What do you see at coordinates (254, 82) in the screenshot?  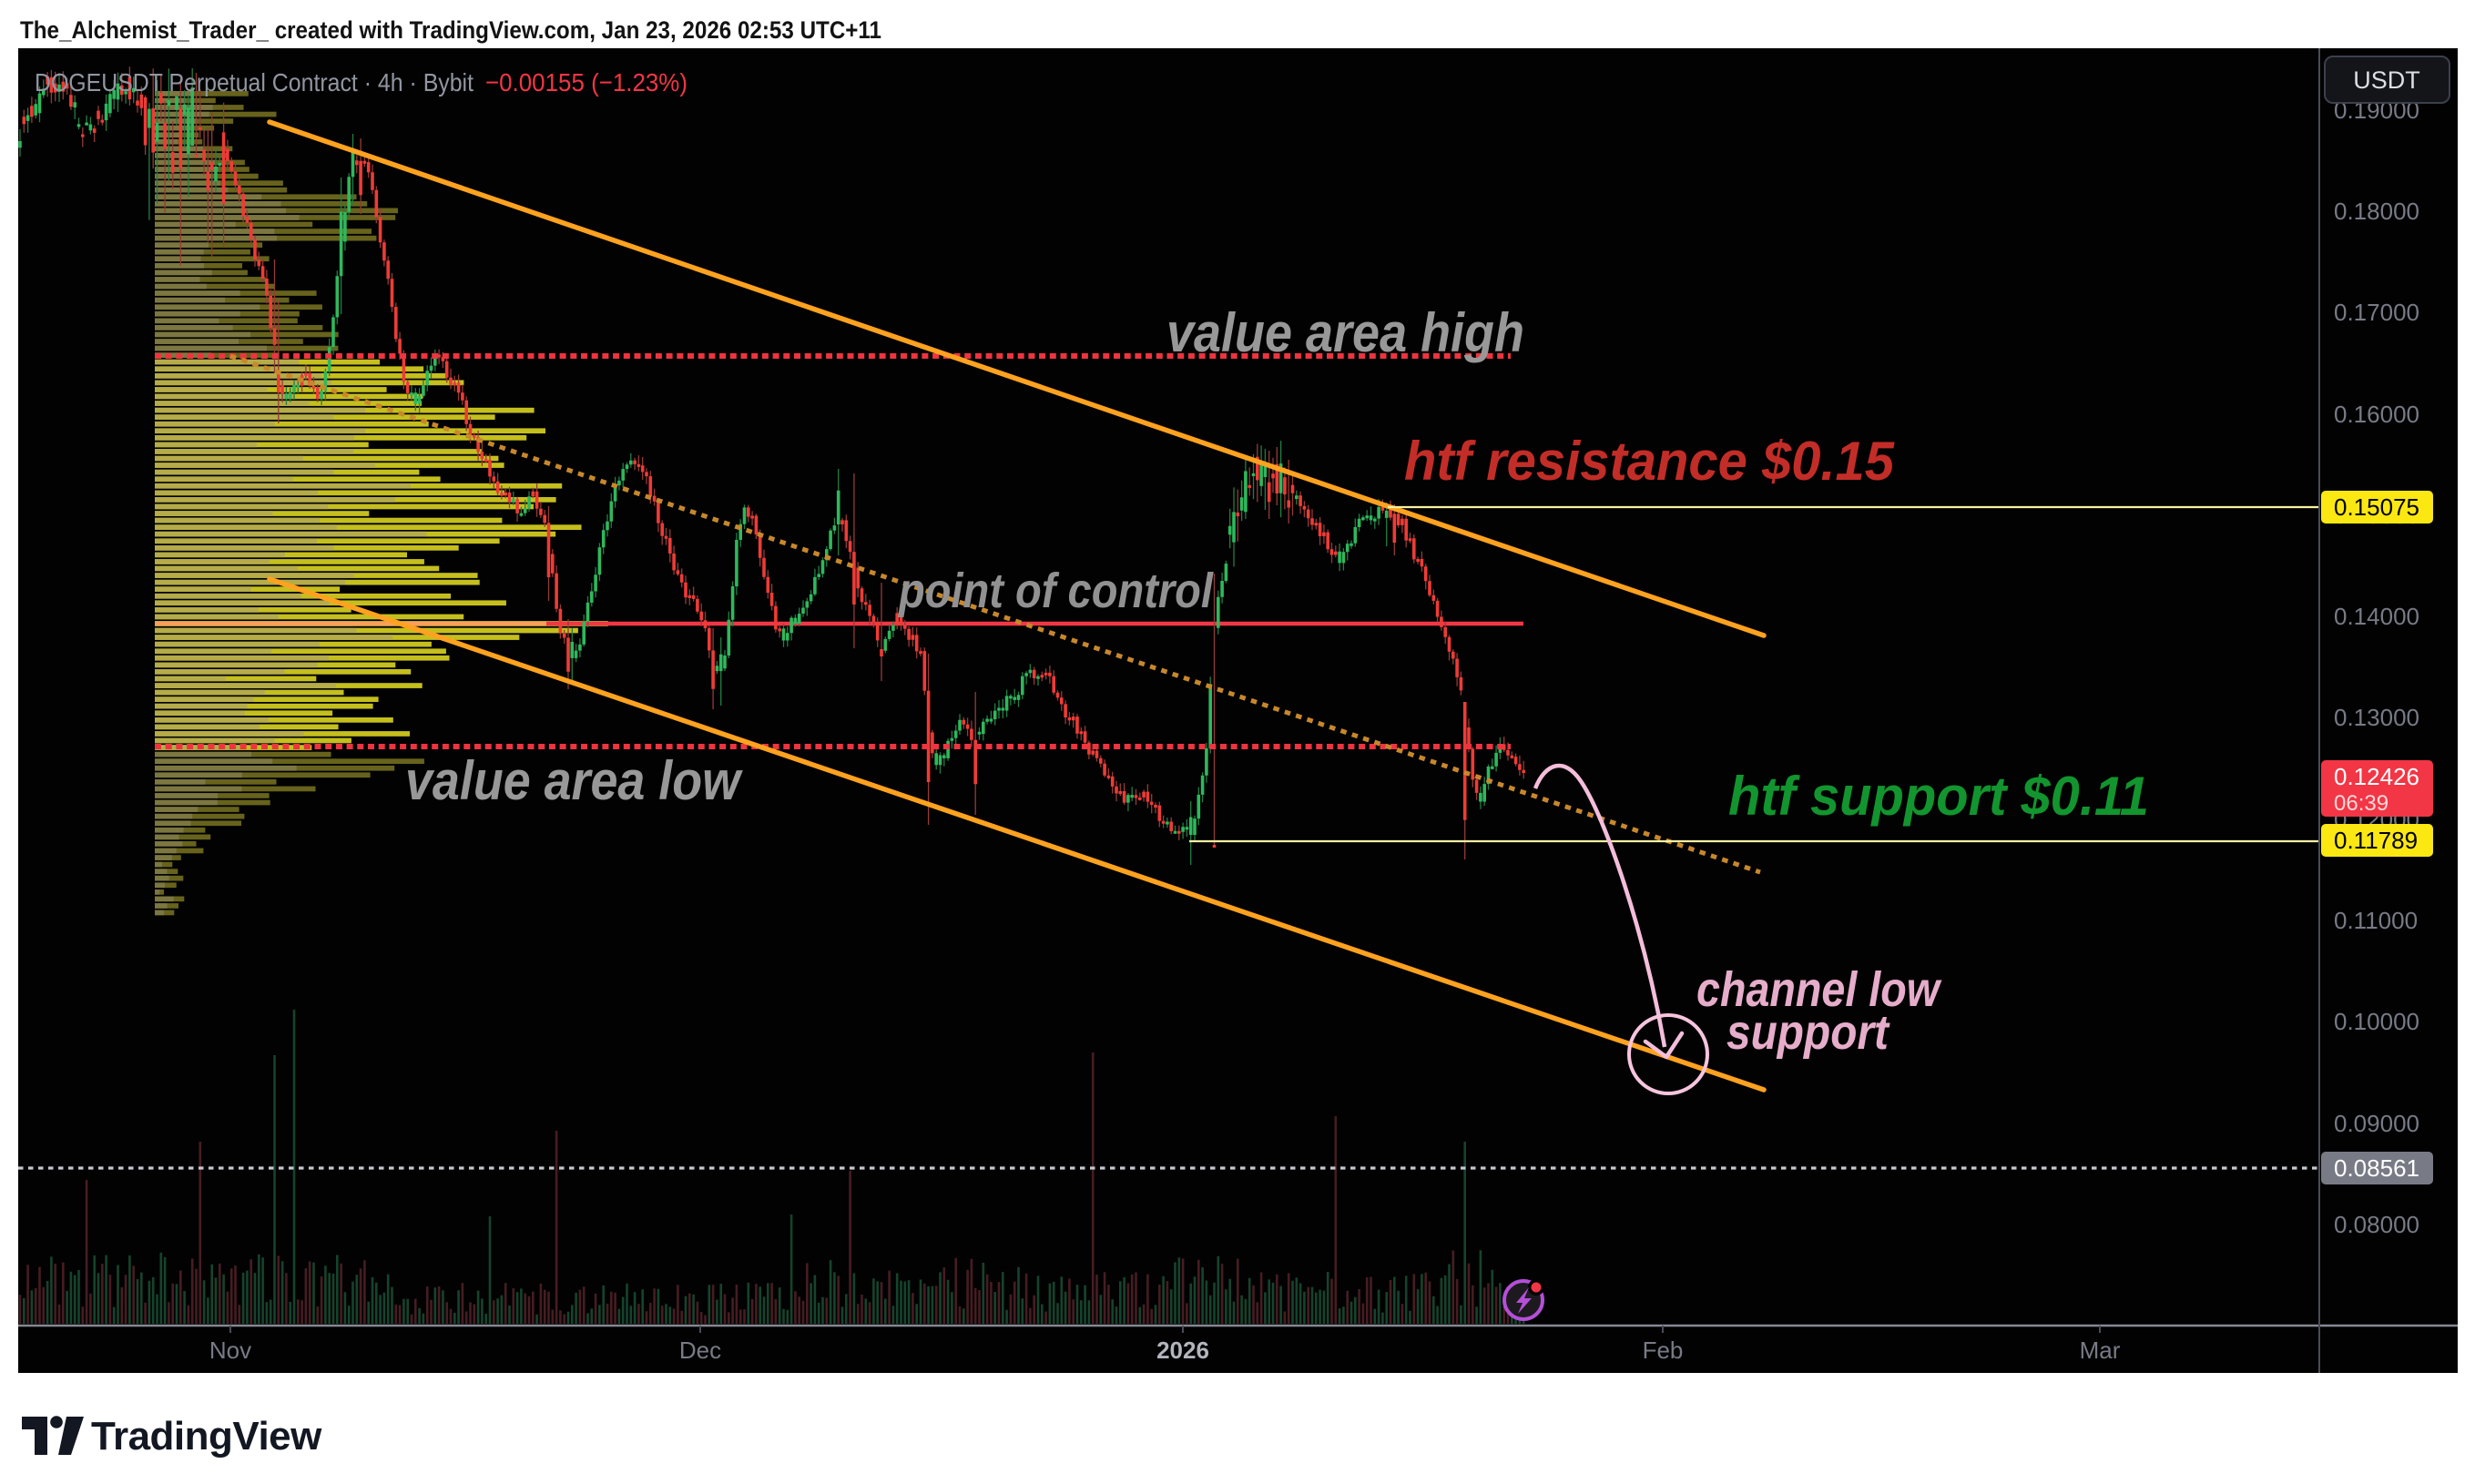 I see `svg-text:DOGEUSDT Perpetual Contract ·: DOGEUSDT Perpetual Contract · 4h · Bybit` at bounding box center [254, 82].